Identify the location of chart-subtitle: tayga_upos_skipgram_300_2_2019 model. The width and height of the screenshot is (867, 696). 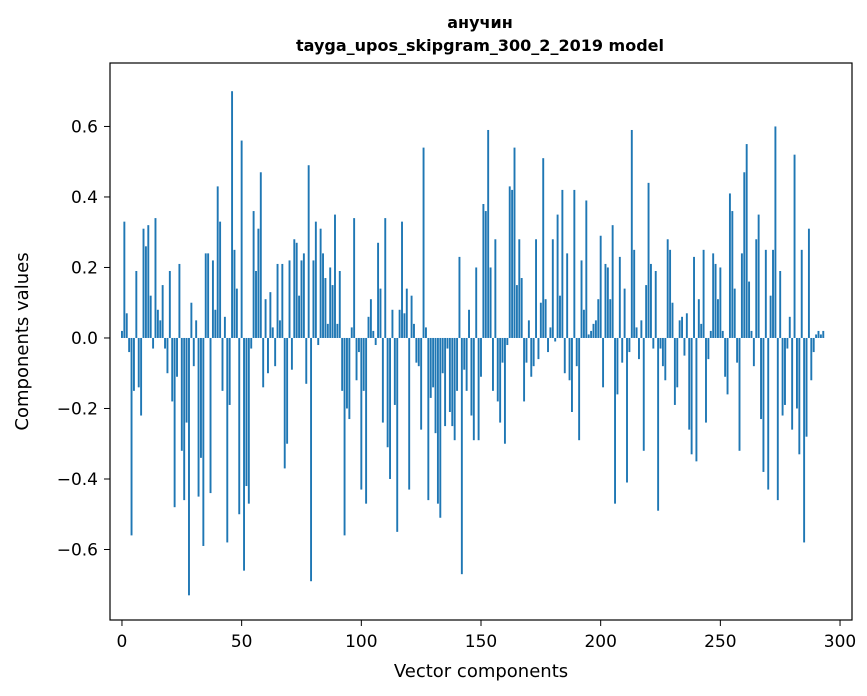
(480, 45).